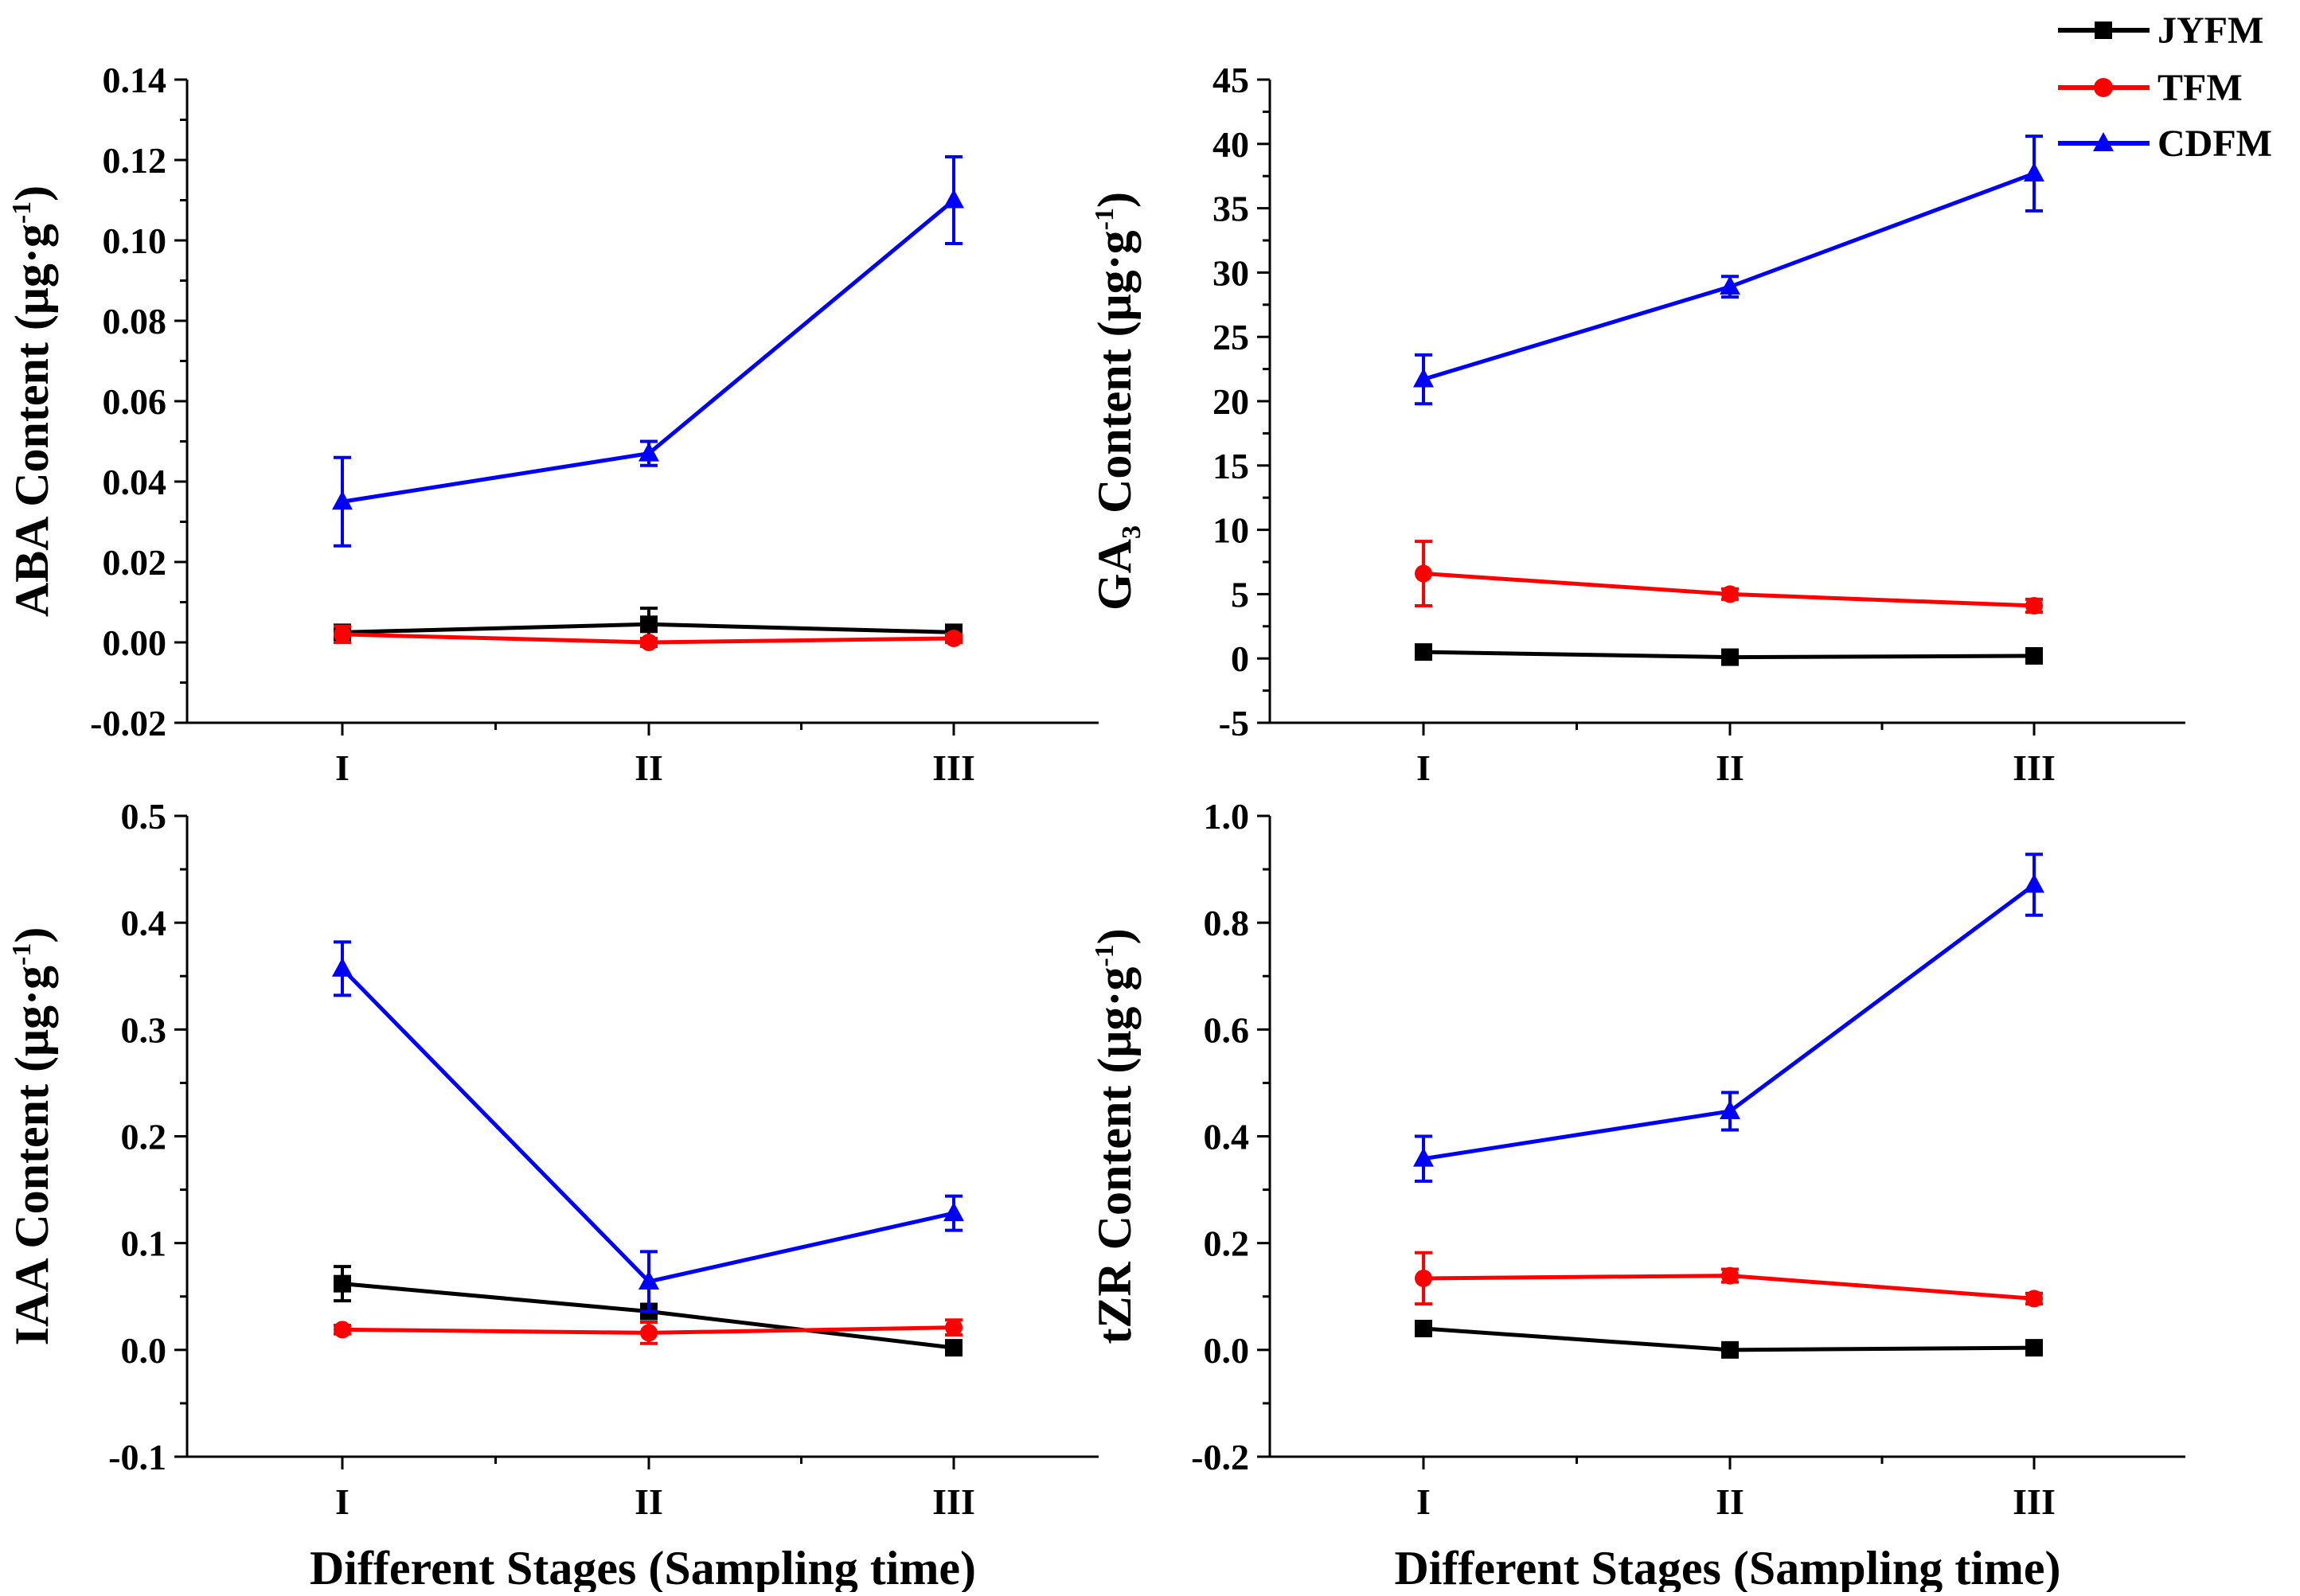  I want to click on y-tick-label: 0.14, so click(135, 80).